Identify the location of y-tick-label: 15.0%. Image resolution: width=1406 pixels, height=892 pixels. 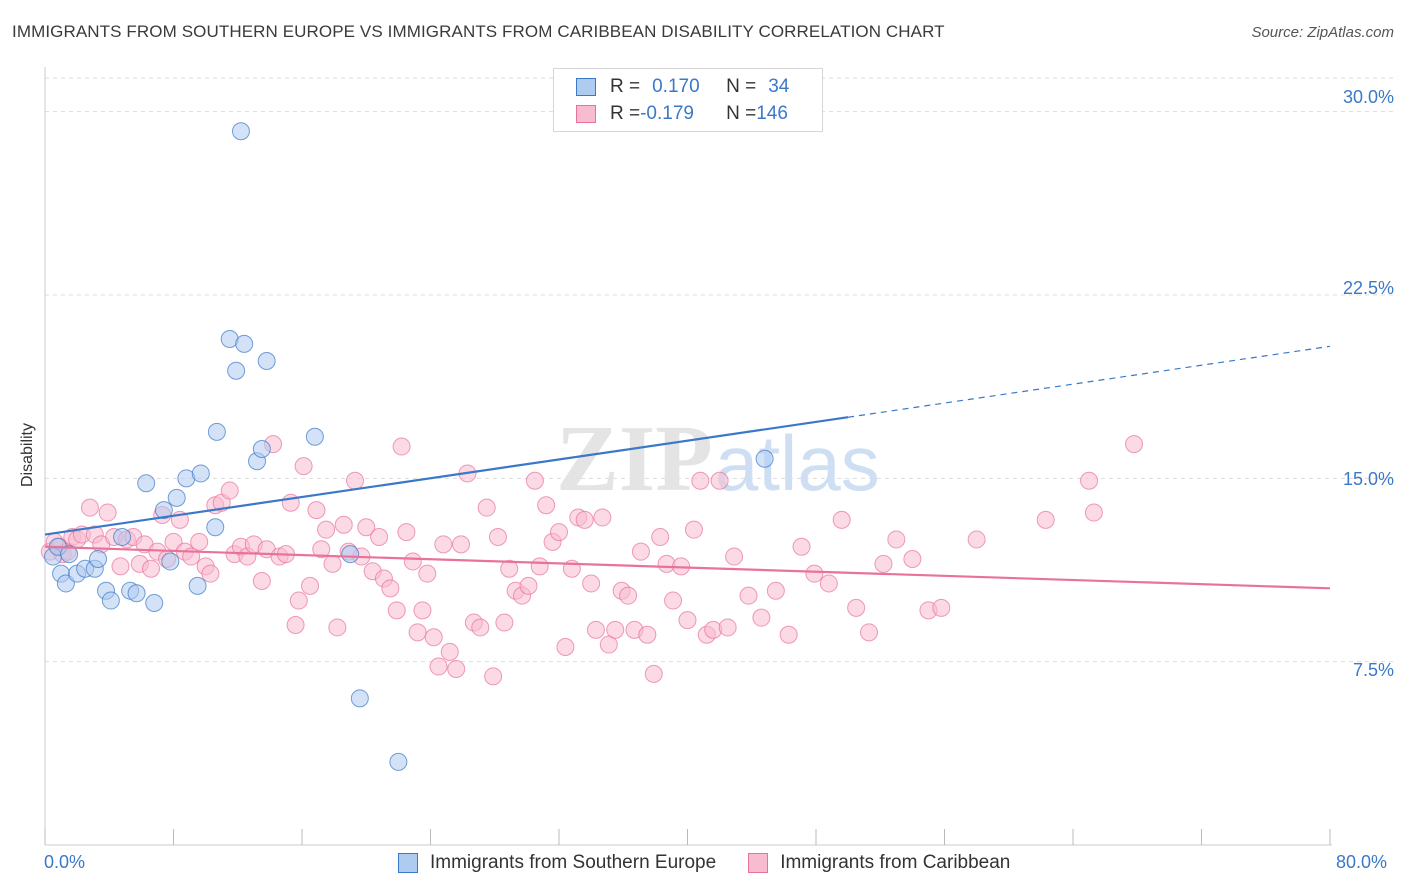
(1368, 479).